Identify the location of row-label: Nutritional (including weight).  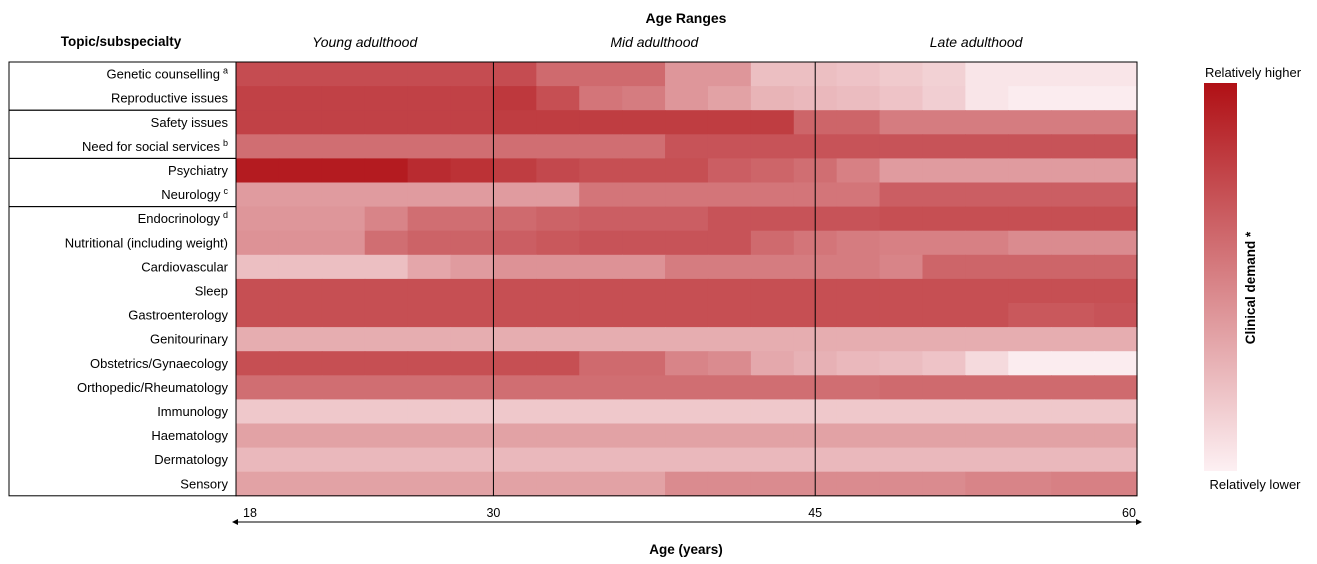
(146, 242).